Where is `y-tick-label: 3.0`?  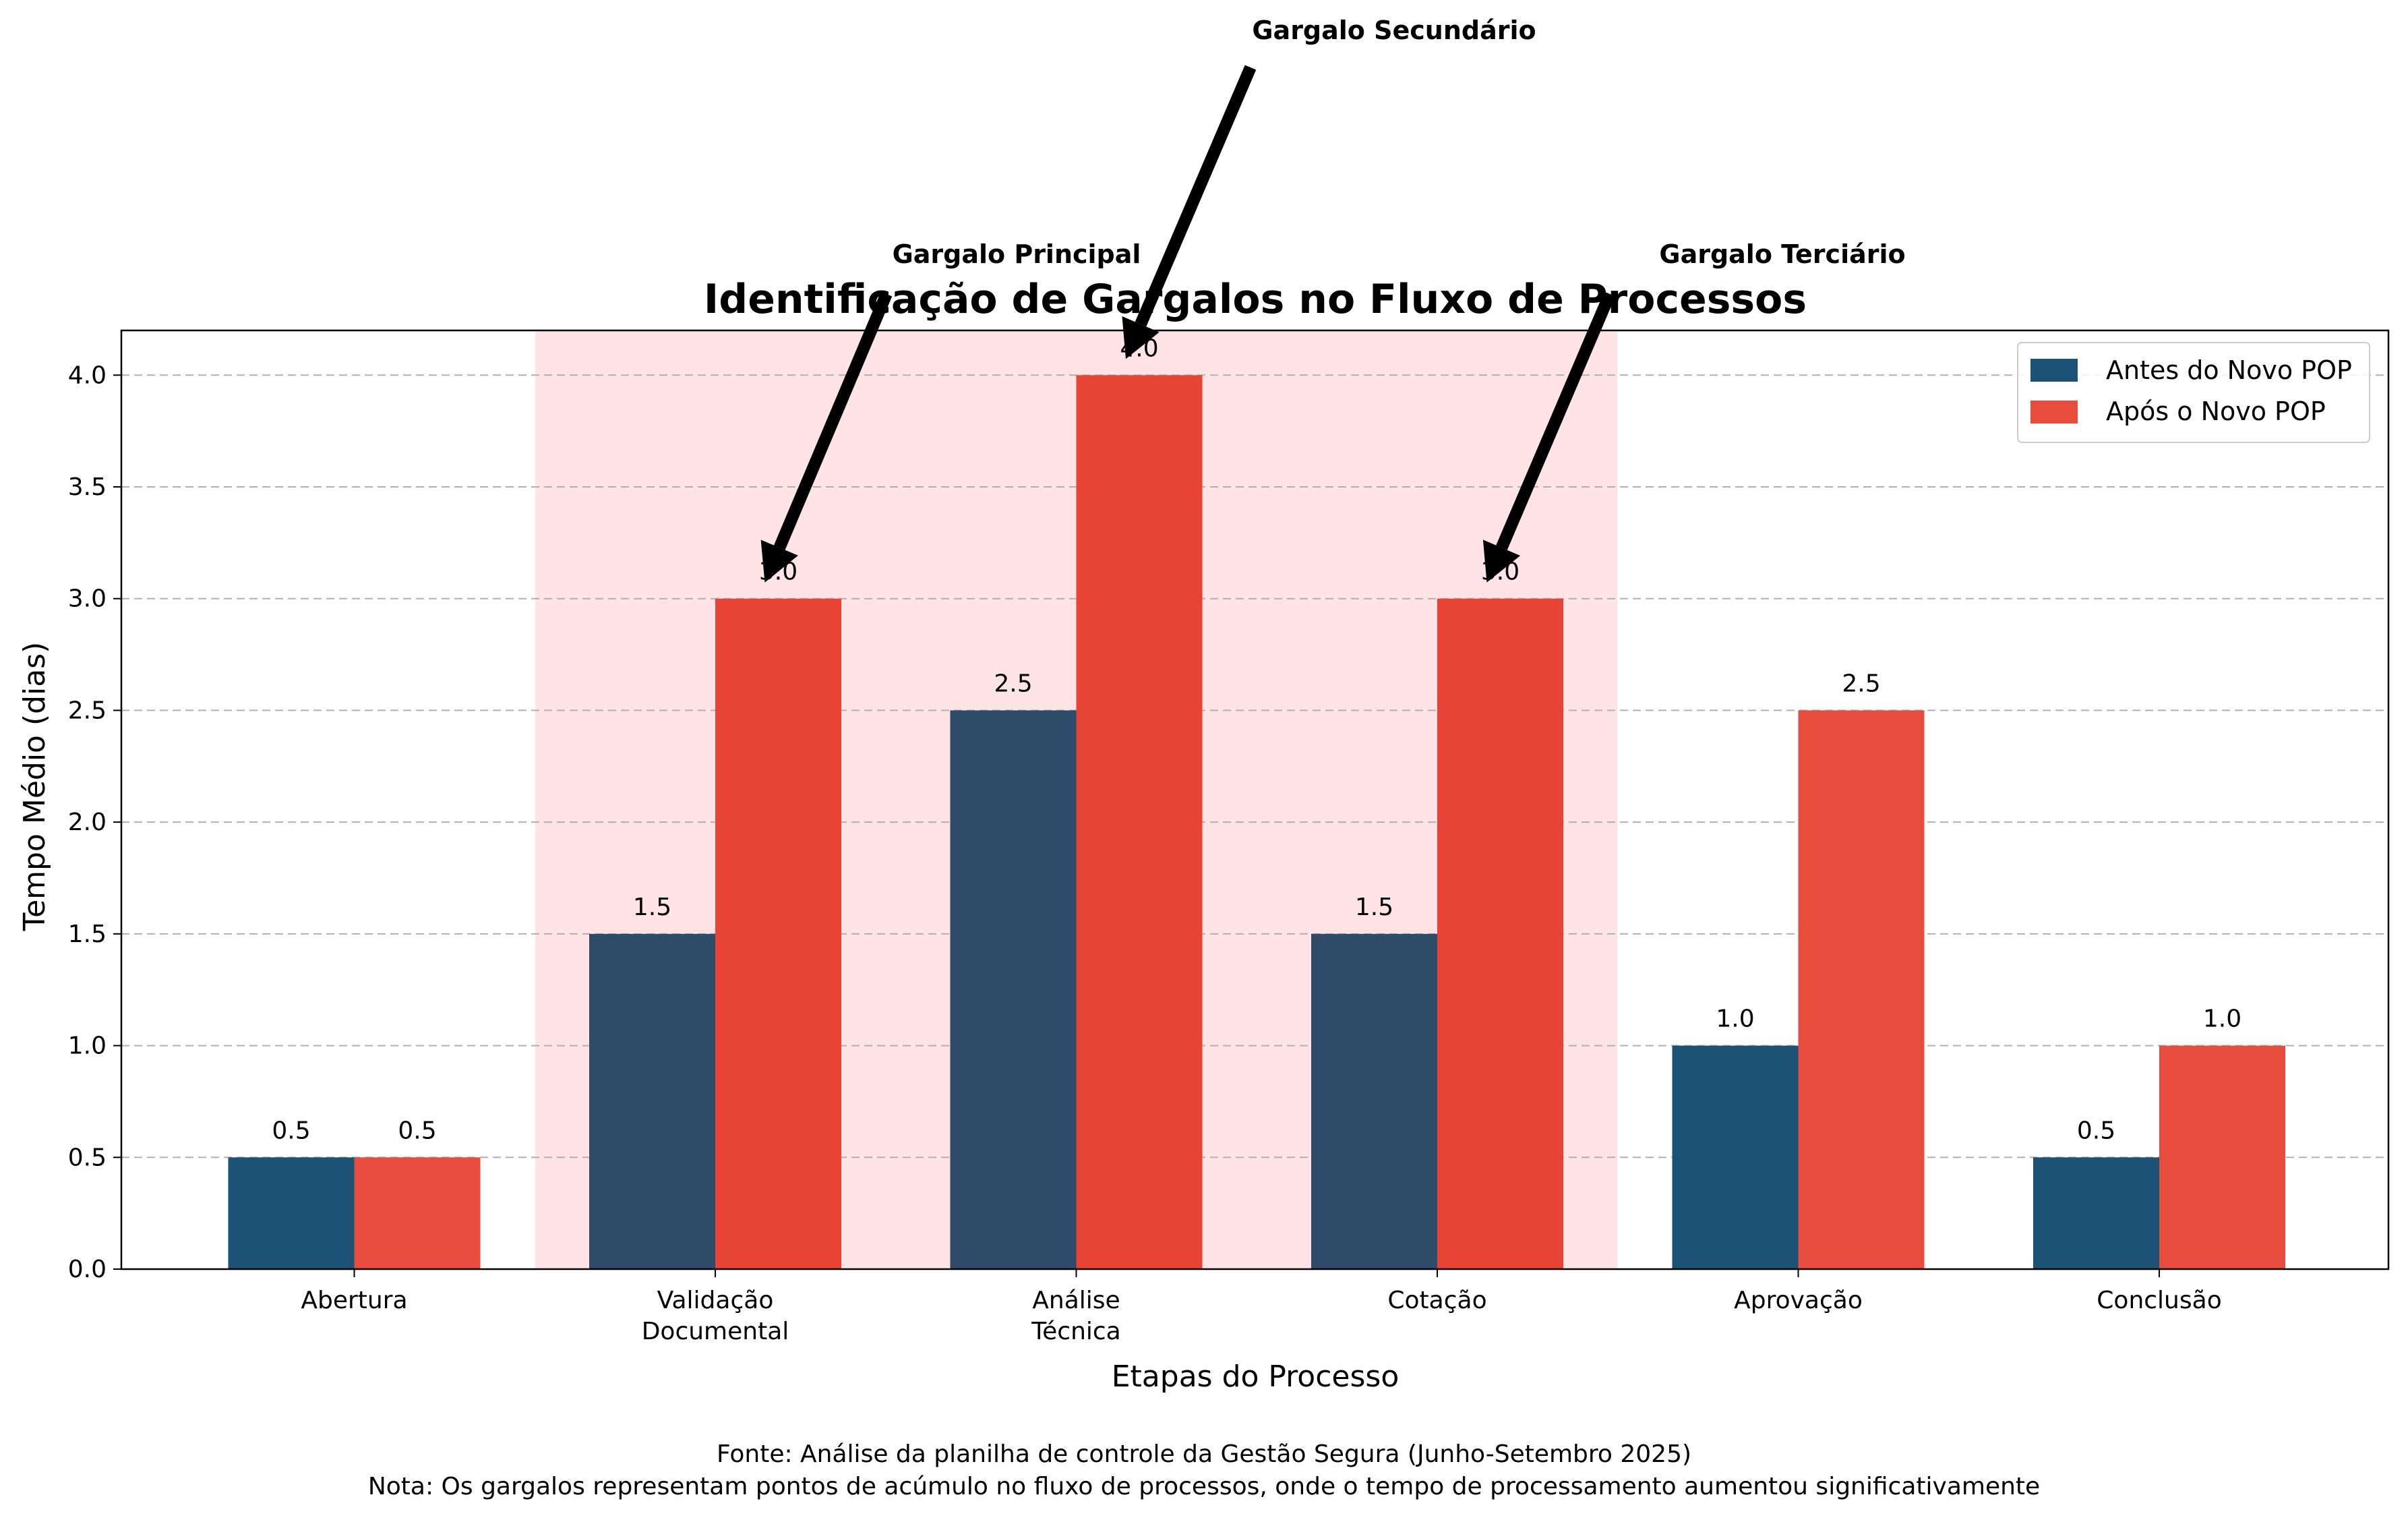 y-tick-label: 3.0 is located at coordinates (87, 599).